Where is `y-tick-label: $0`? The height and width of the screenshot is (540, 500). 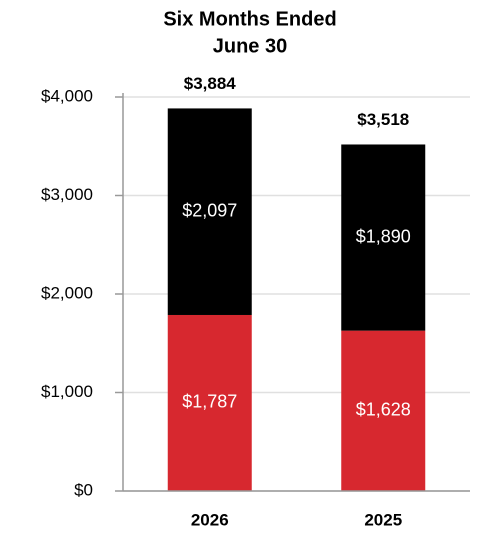
y-tick-label: $0 is located at coordinates (83, 489).